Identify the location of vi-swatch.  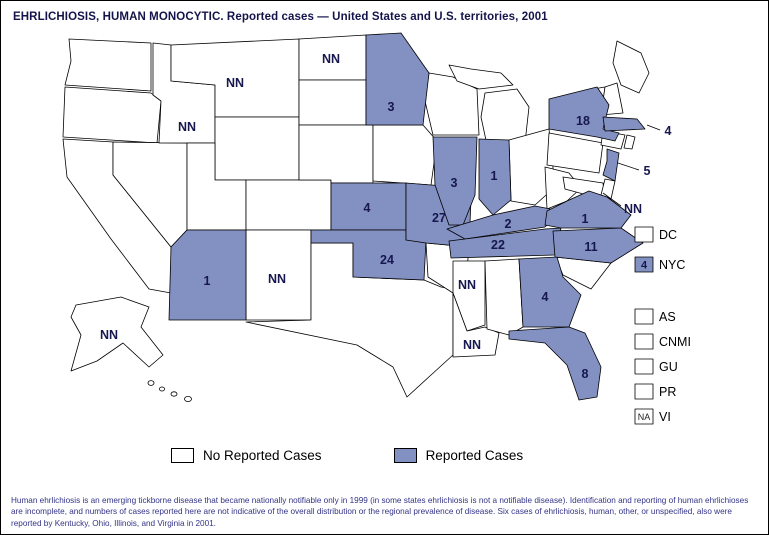
(644, 416).